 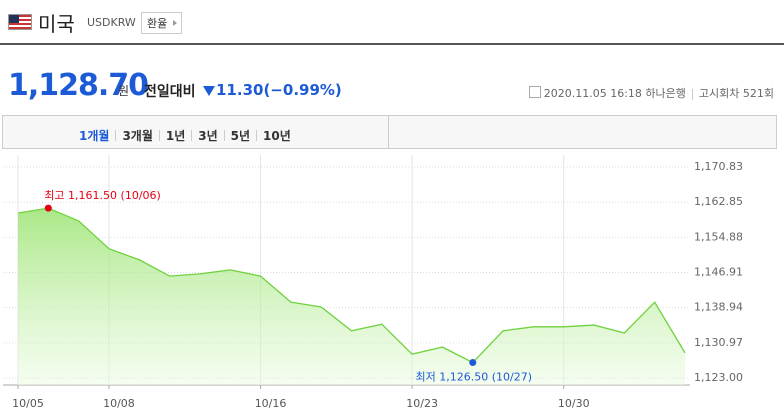 What do you see at coordinates (28, 403) in the screenshot?
I see `x-tick-label: 10/05` at bounding box center [28, 403].